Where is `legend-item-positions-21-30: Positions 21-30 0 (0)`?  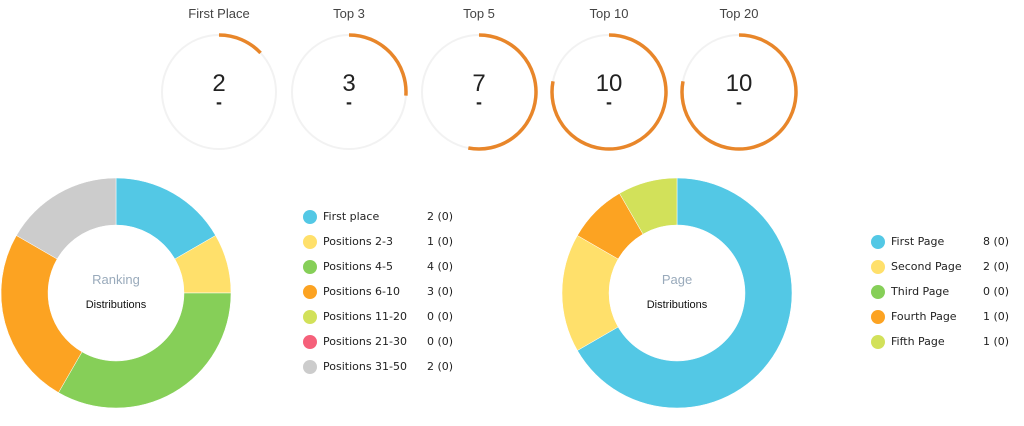 legend-item-positions-21-30: Positions 21-30 0 (0) is located at coordinates (388, 344).